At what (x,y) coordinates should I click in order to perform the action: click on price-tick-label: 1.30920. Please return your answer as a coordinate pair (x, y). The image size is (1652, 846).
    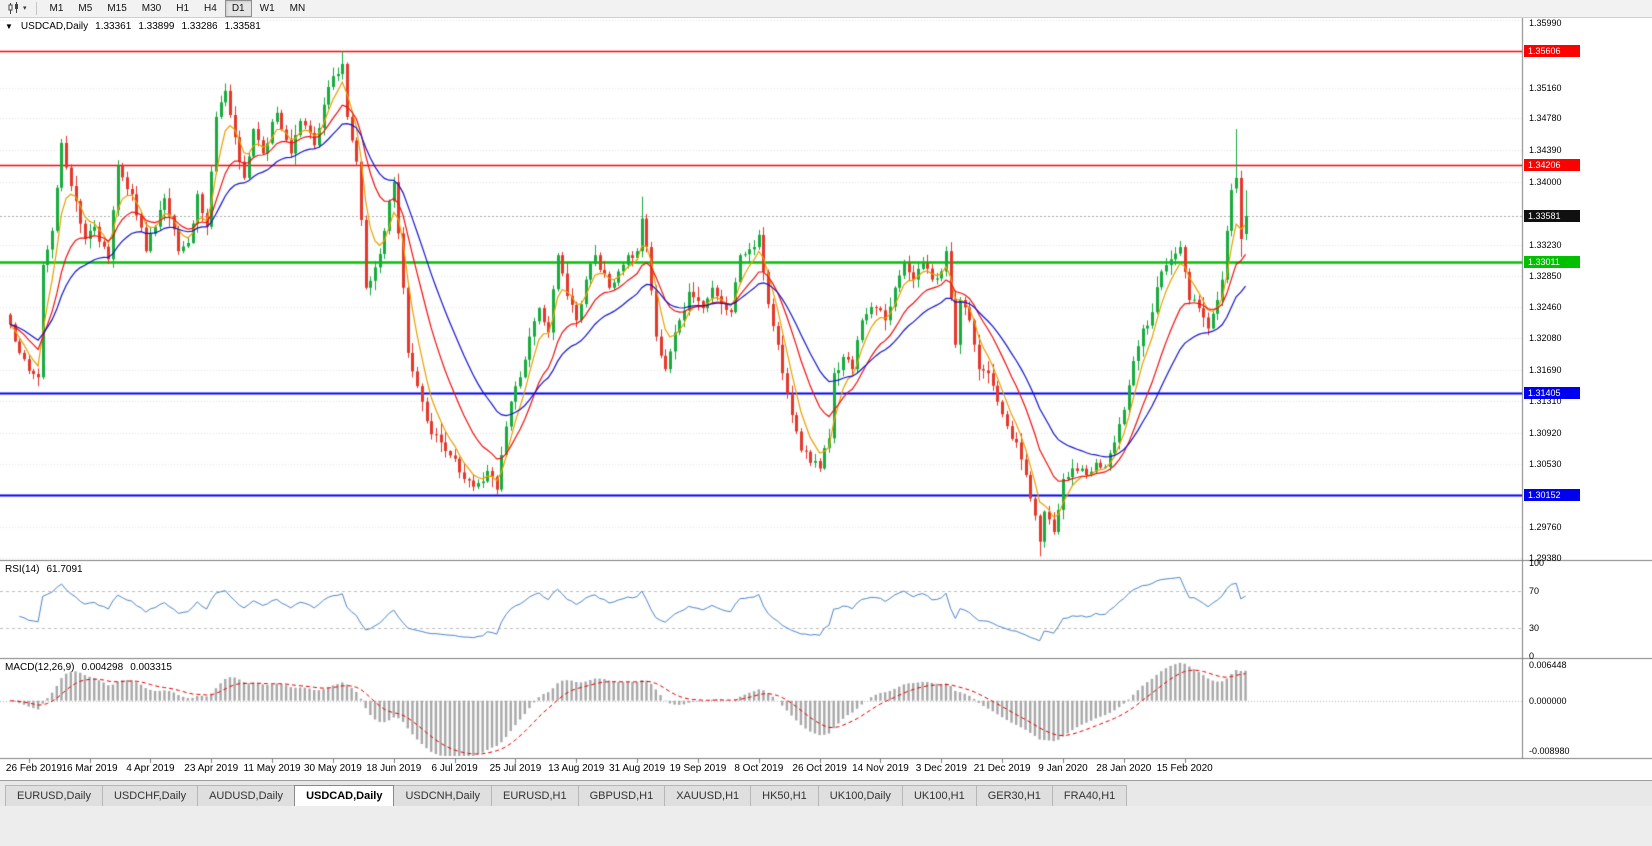
    Looking at the image, I should click on (1545, 432).